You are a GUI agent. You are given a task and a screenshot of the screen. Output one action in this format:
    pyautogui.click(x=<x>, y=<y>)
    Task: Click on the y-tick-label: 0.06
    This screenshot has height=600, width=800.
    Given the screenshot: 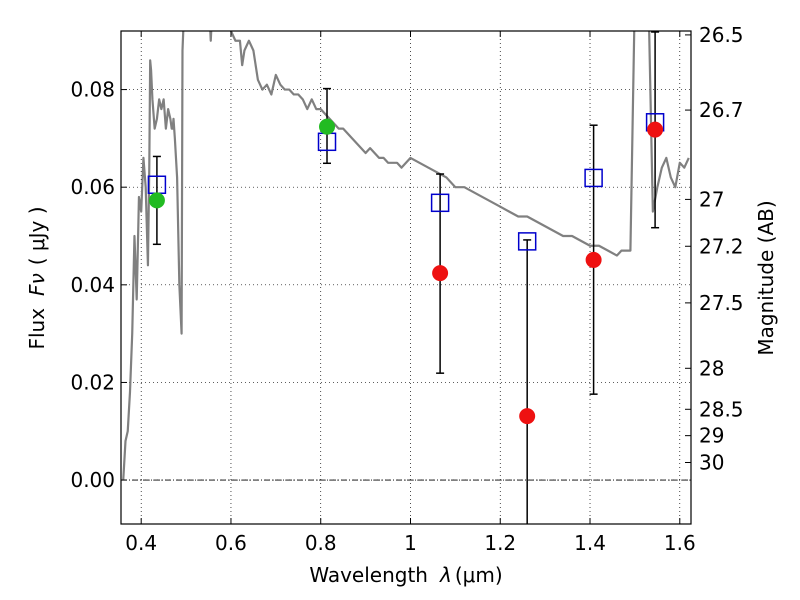 What is the action you would take?
    pyautogui.click(x=92, y=187)
    